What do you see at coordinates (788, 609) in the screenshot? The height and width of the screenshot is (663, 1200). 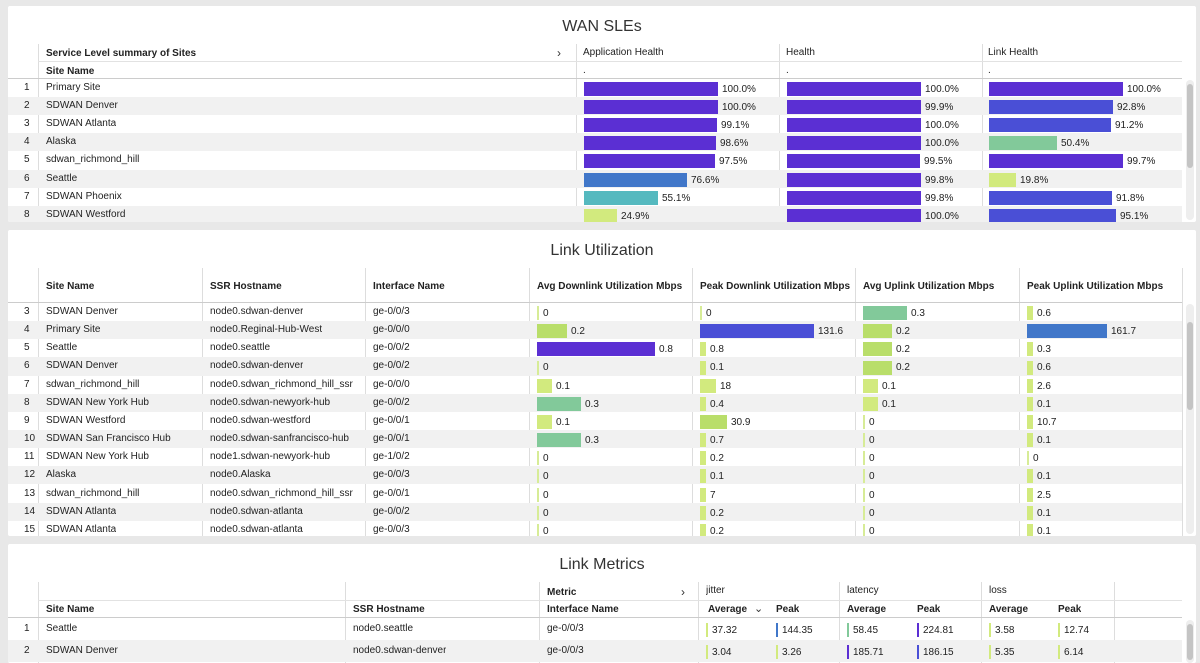 I see `col-jitter-peak: Peak` at bounding box center [788, 609].